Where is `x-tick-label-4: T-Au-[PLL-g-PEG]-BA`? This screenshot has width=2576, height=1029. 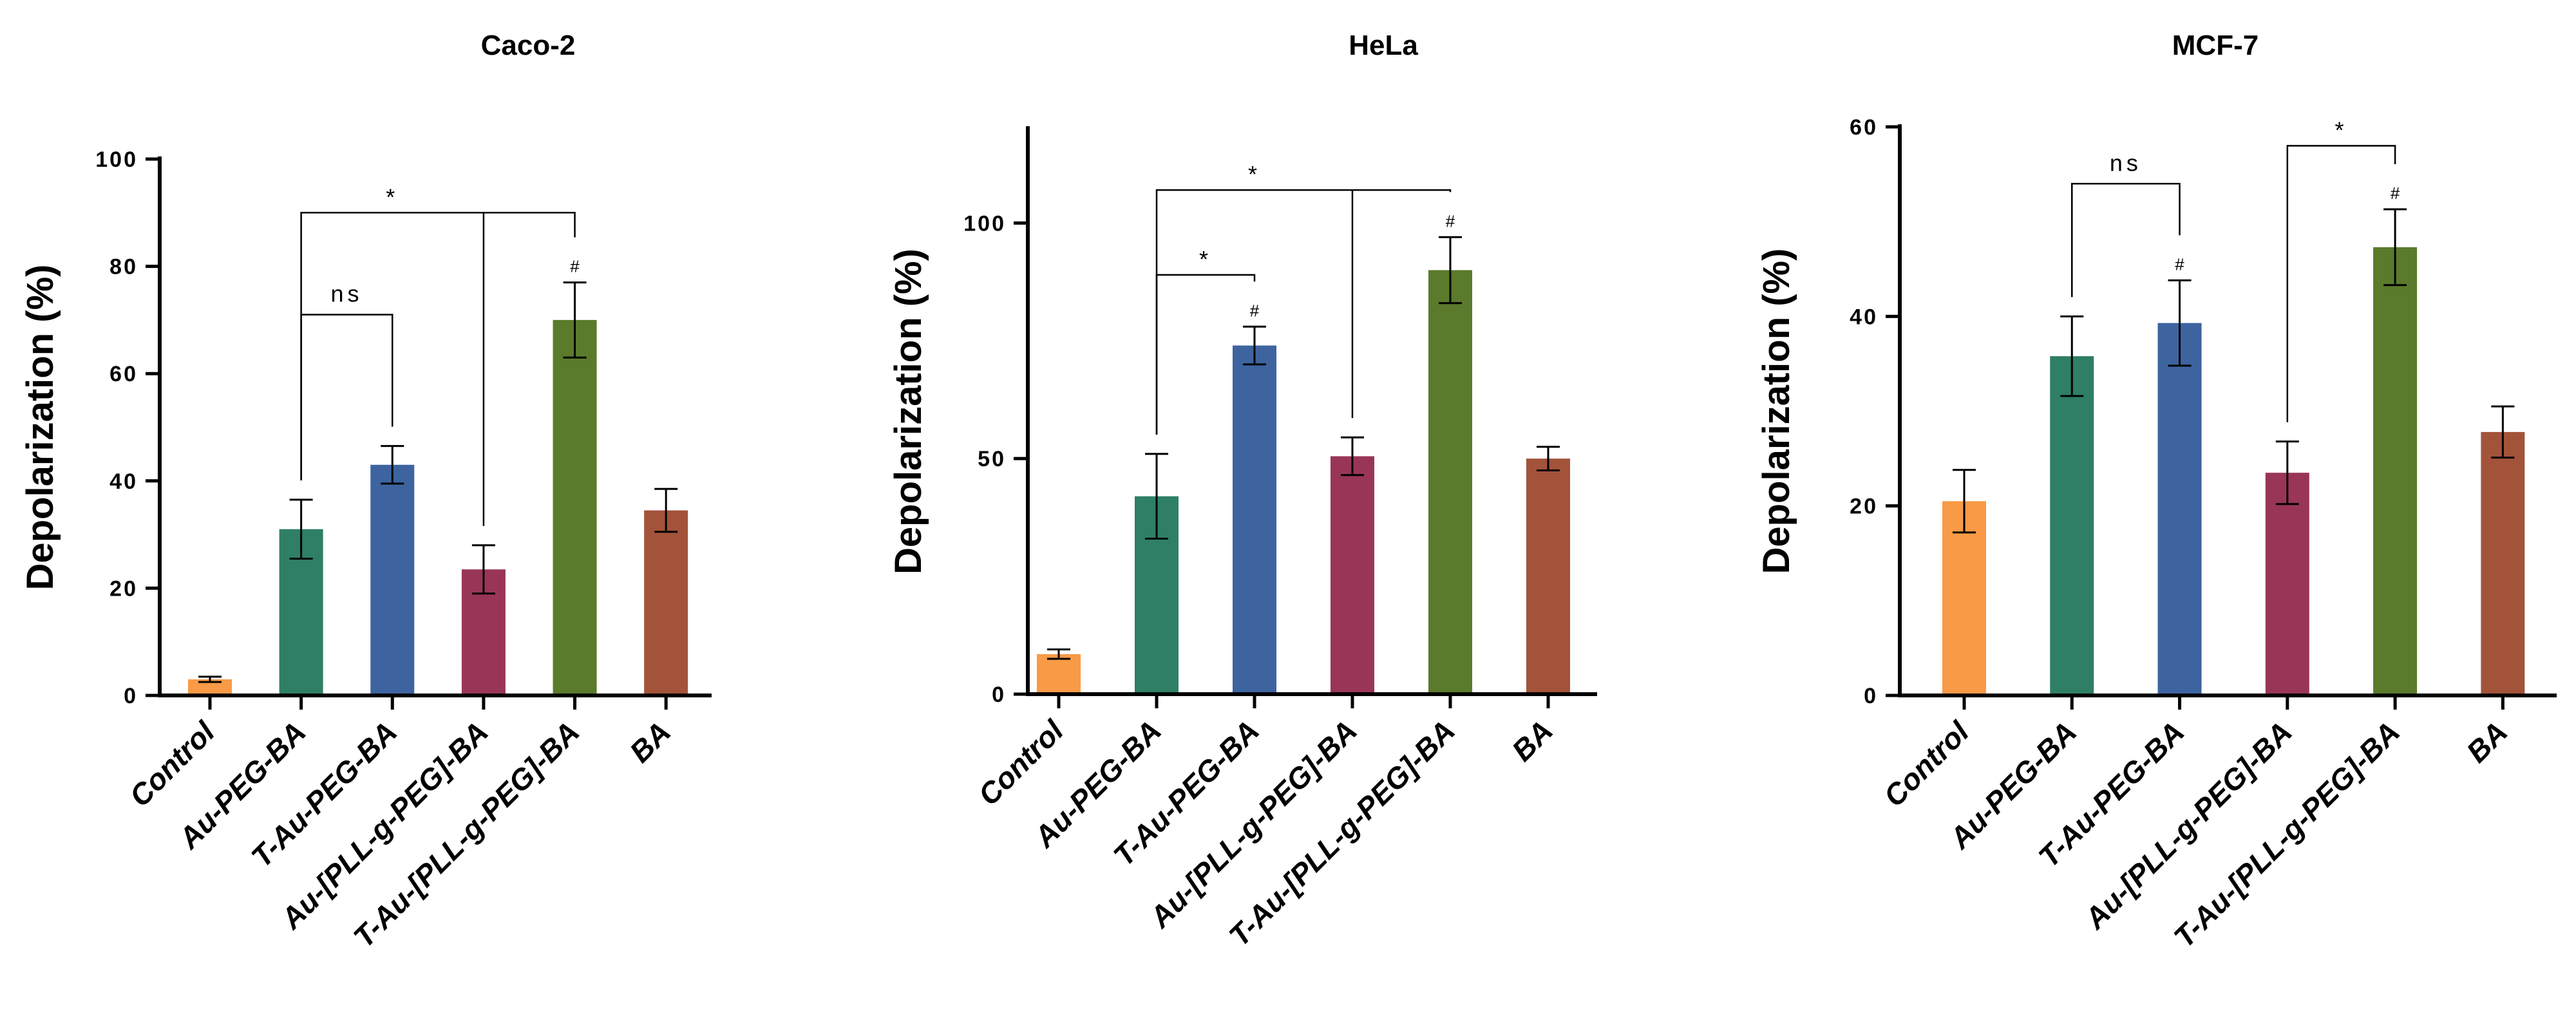
x-tick-label-4: T-Au-[PLL-g-PEG]-BA is located at coordinates (2286, 834).